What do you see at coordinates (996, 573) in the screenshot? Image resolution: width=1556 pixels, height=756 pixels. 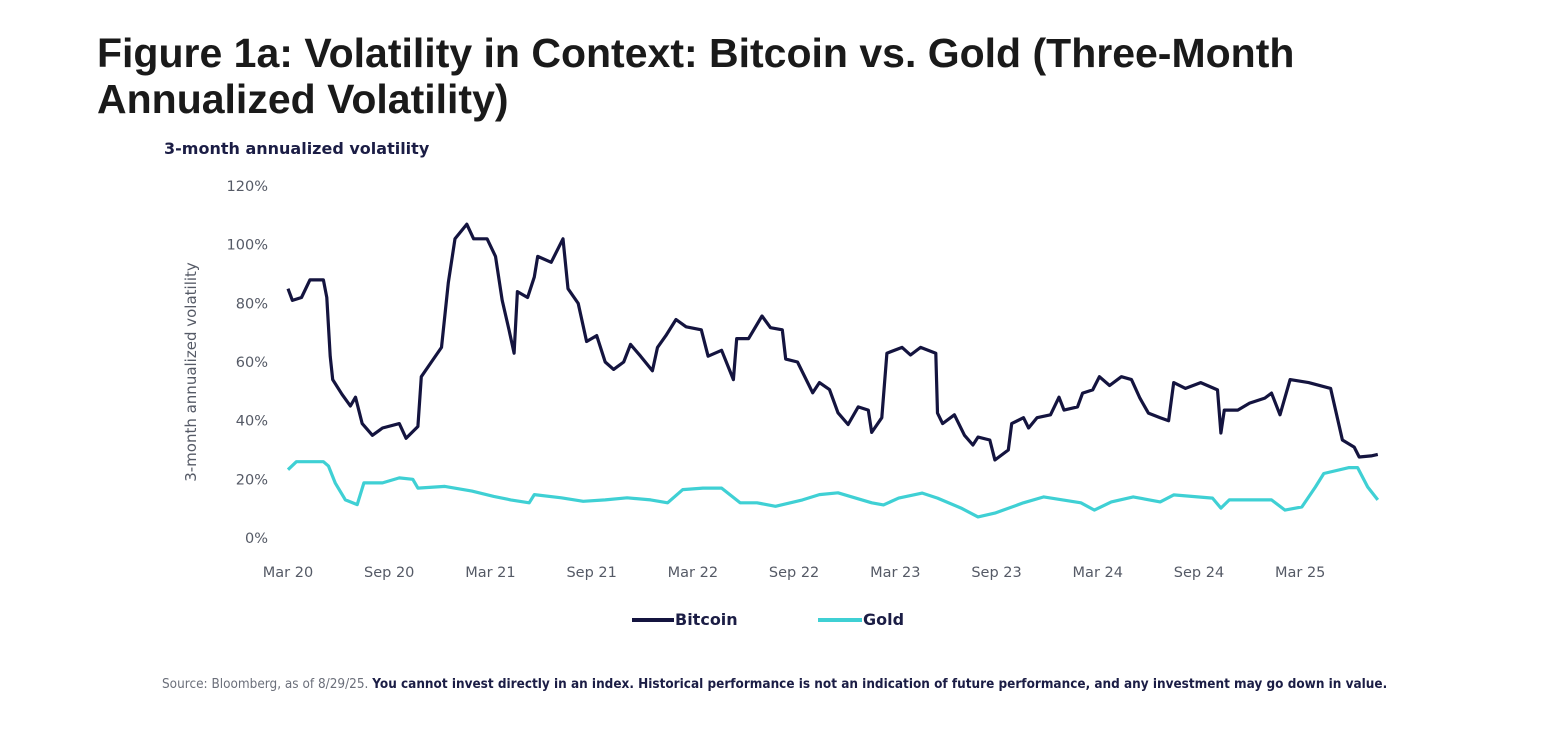 I see `x-tick-label: Sep 23` at bounding box center [996, 573].